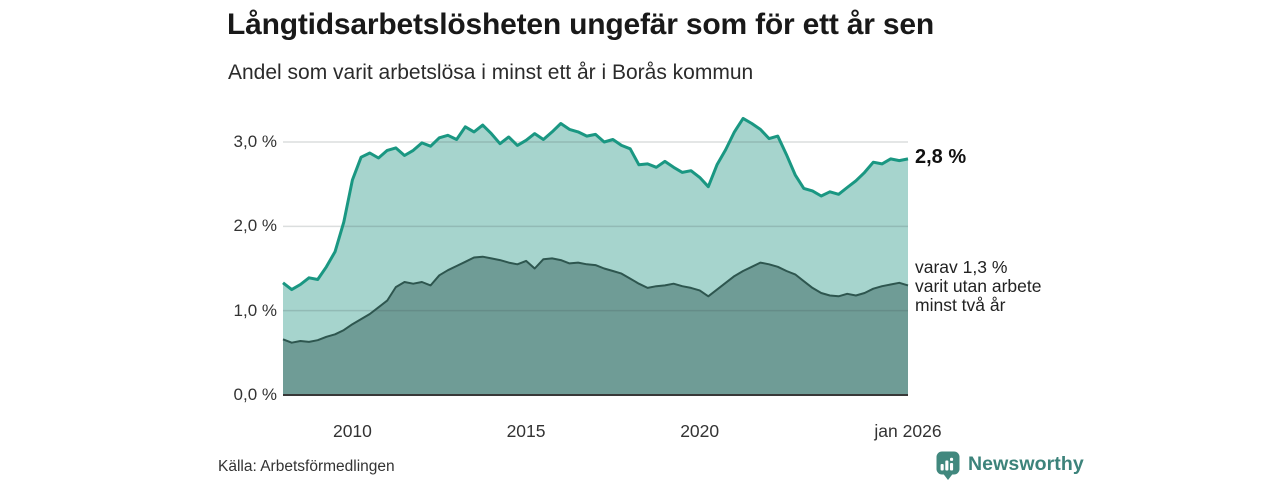 Image resolution: width=1280 pixels, height=480 pixels. What do you see at coordinates (255, 310) in the screenshot?
I see `y-axis-tick-label: 1,0 %` at bounding box center [255, 310].